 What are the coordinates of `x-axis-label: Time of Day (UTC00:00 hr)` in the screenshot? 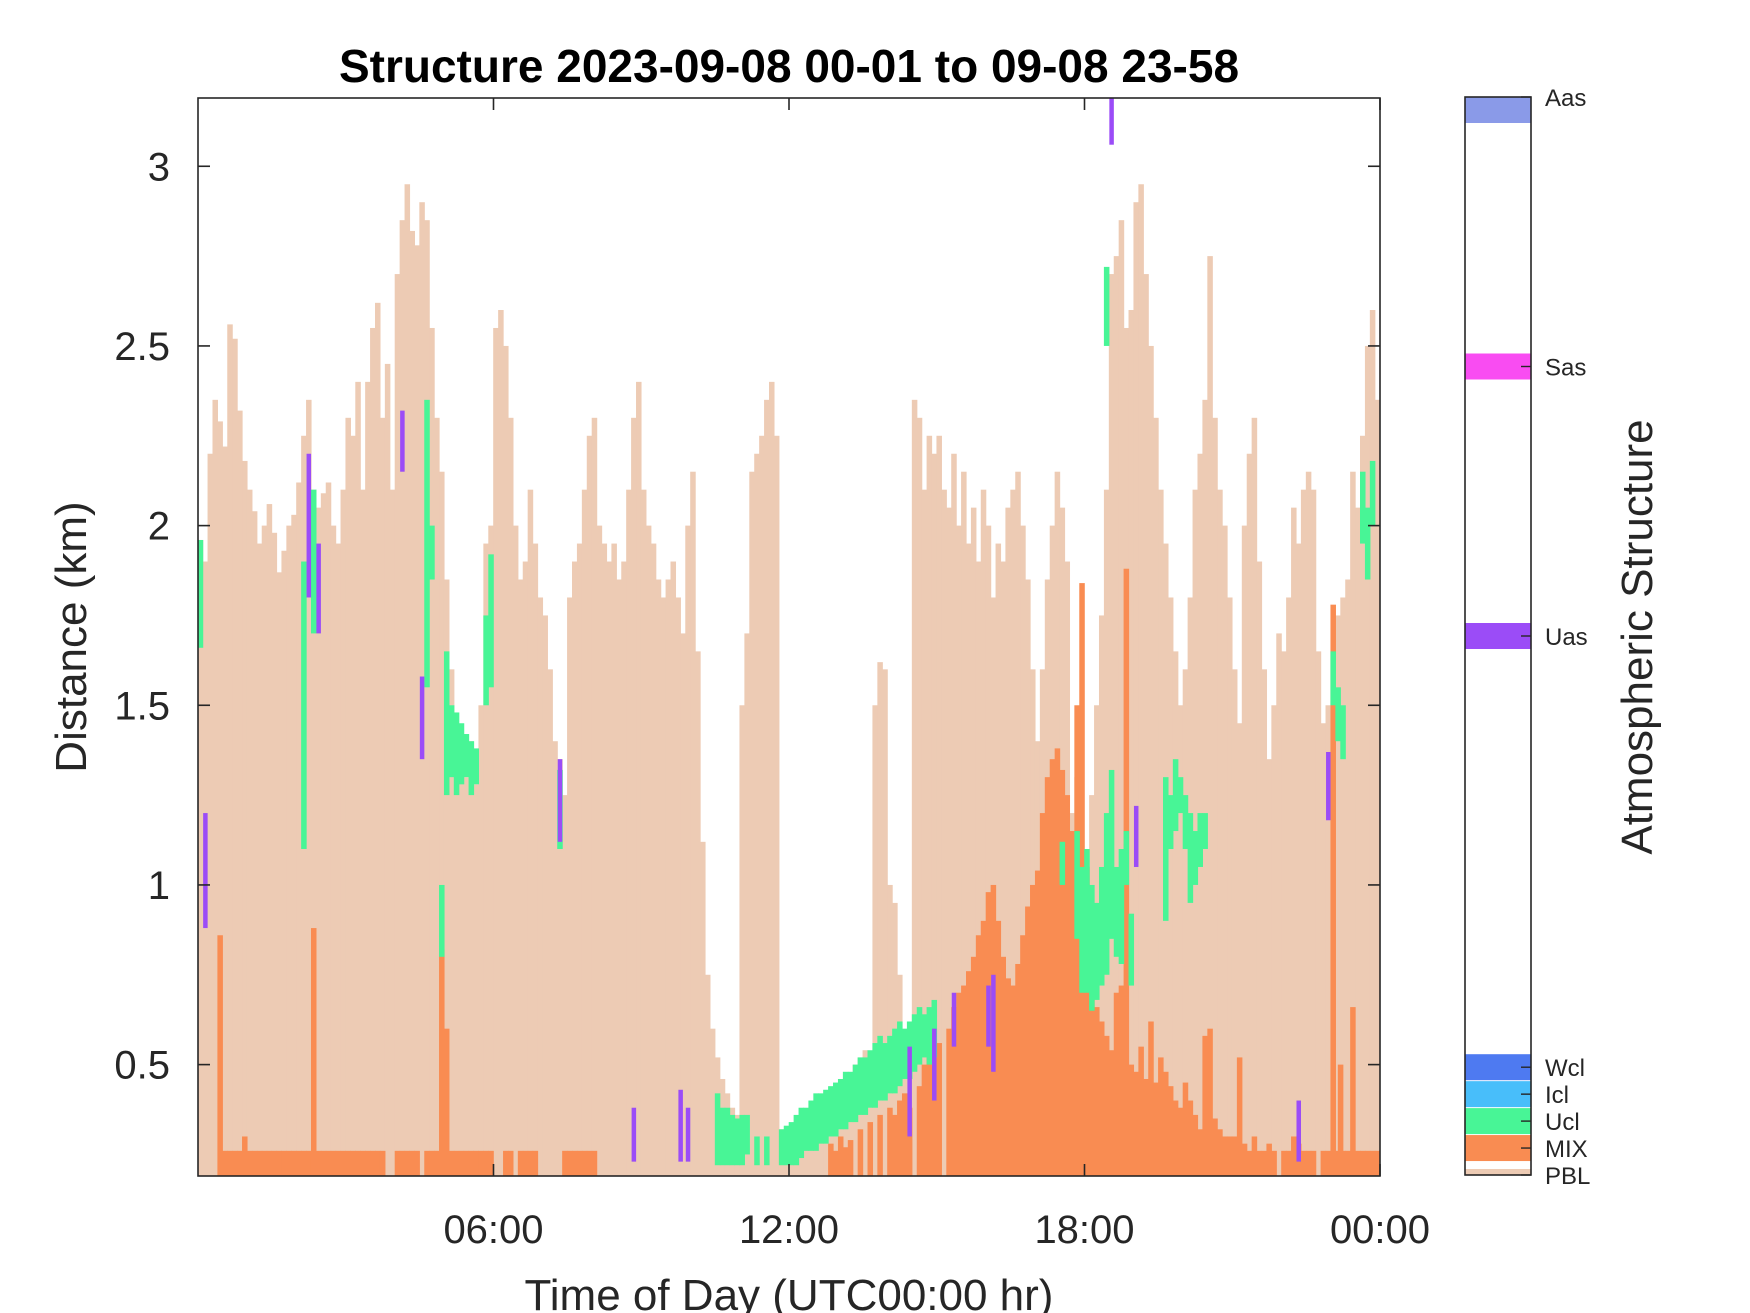 It's located at (789, 1292).